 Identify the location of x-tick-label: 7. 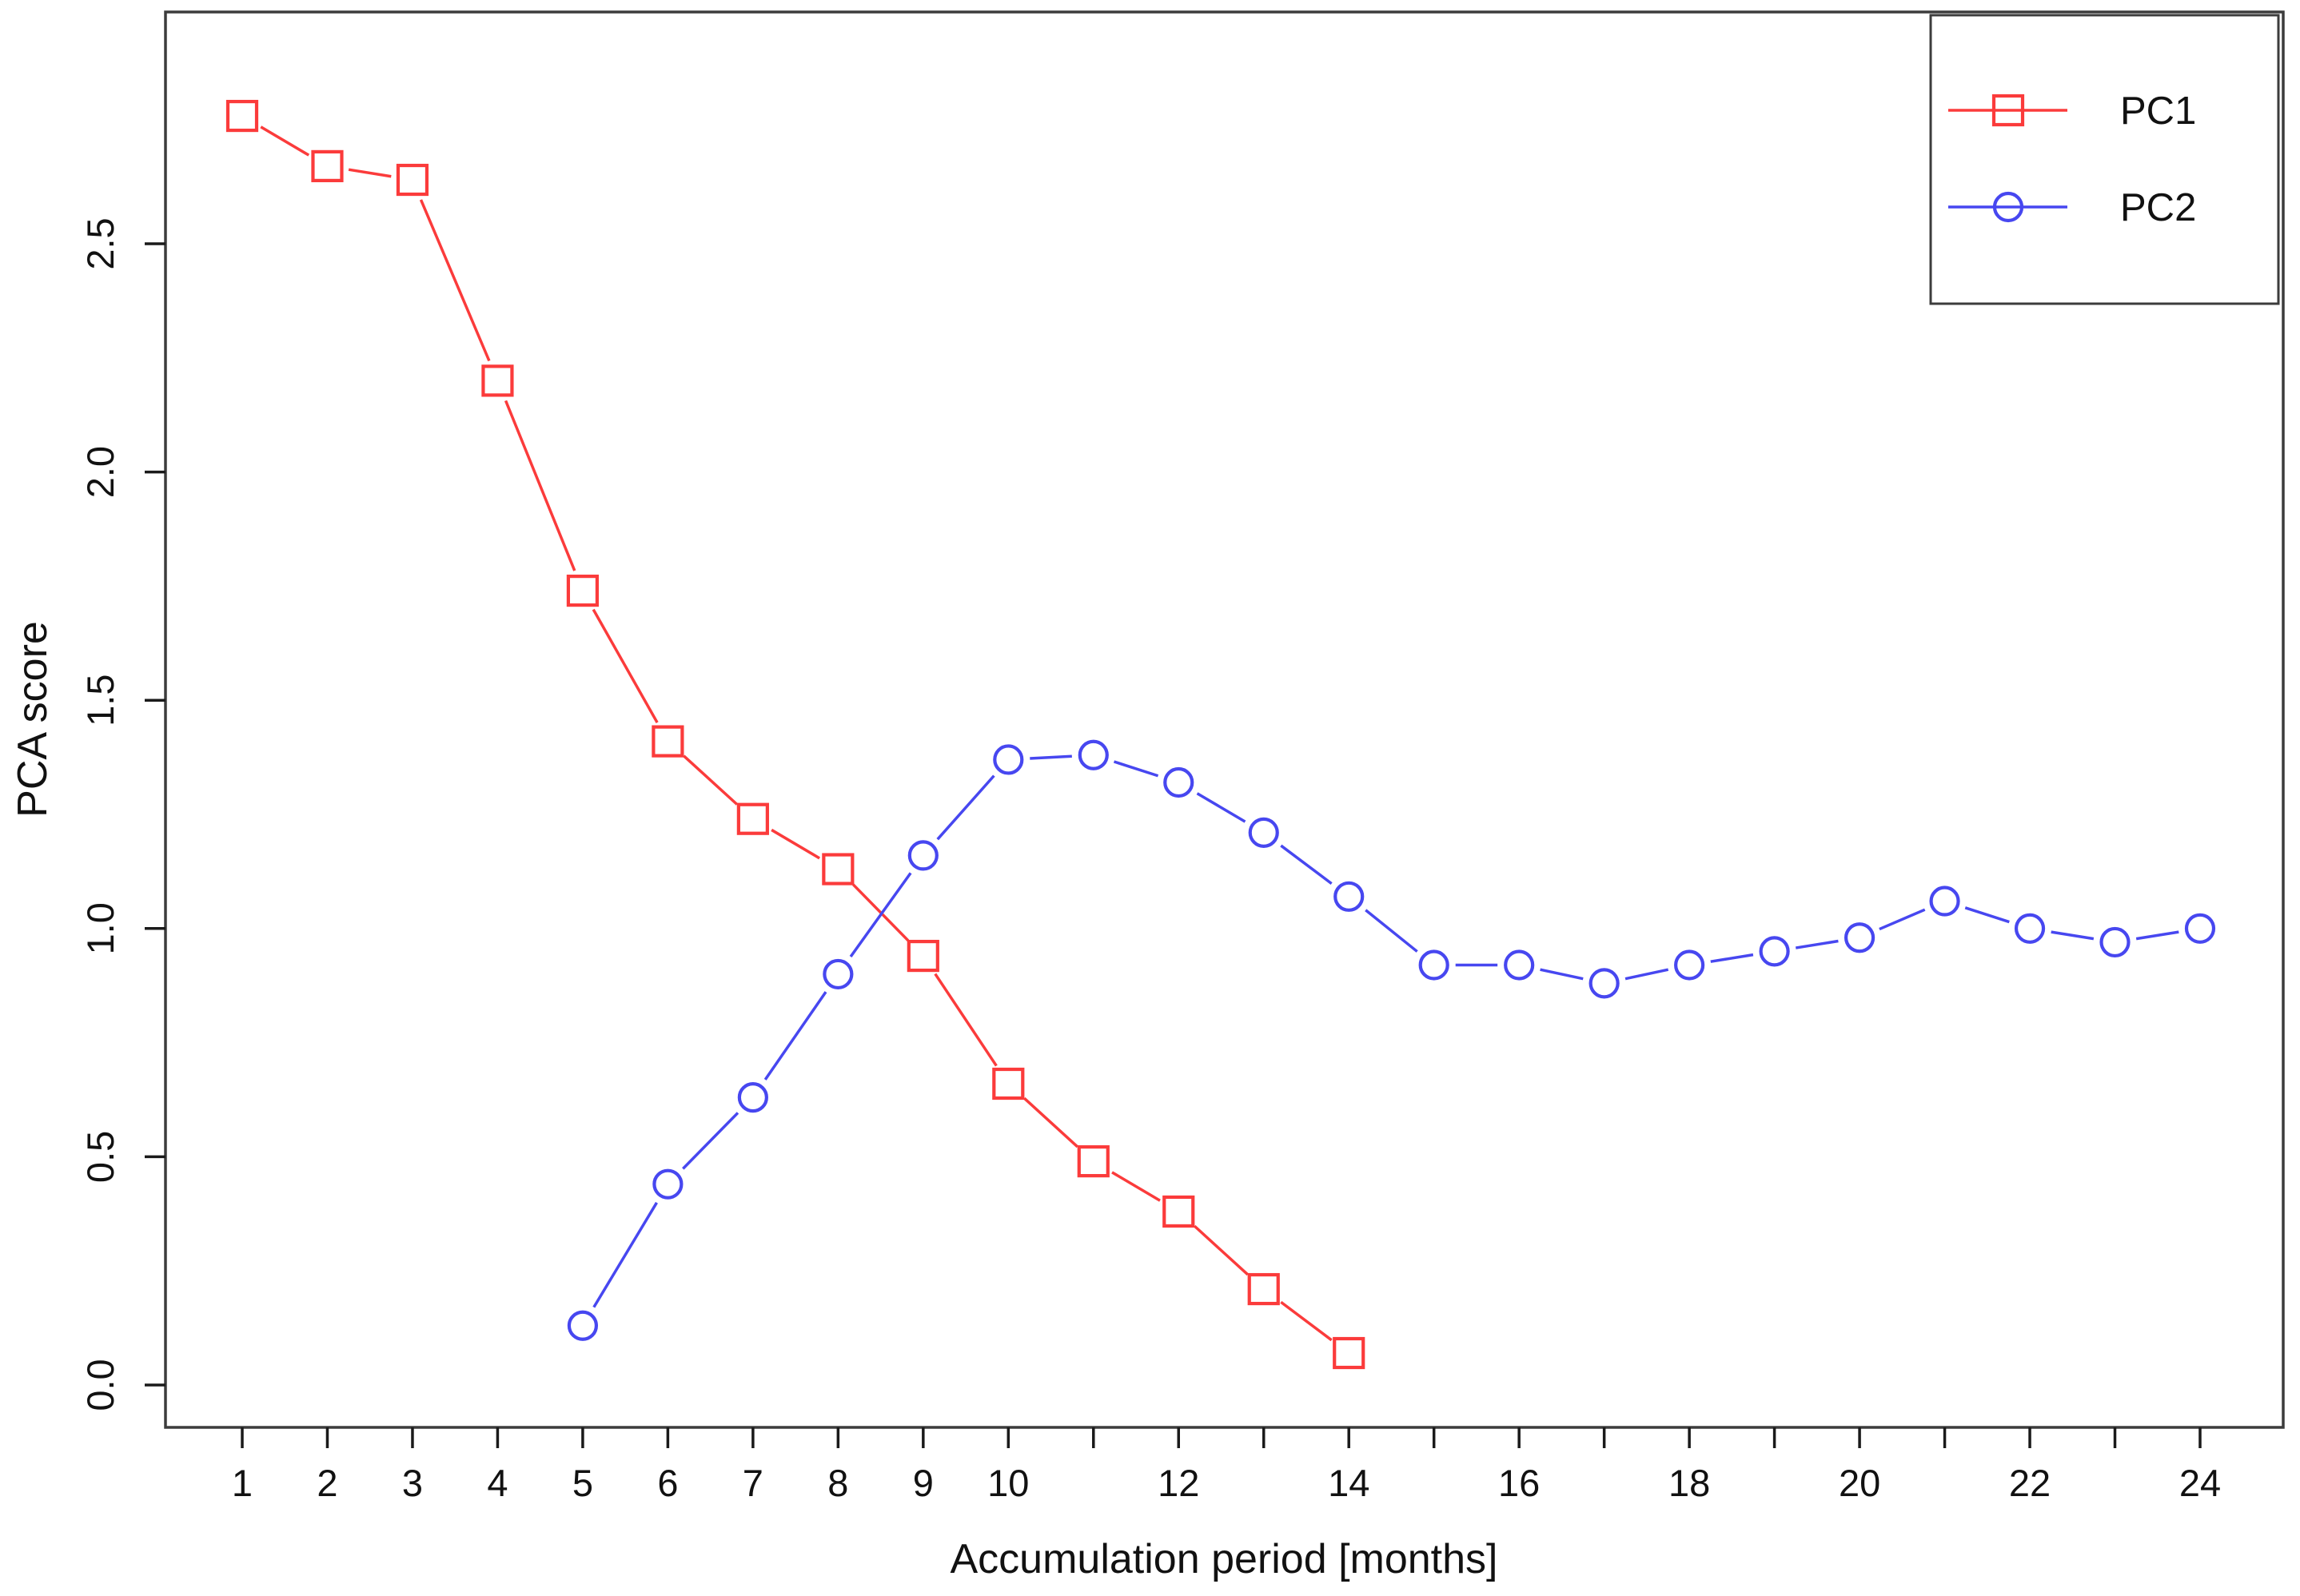
(753, 1483).